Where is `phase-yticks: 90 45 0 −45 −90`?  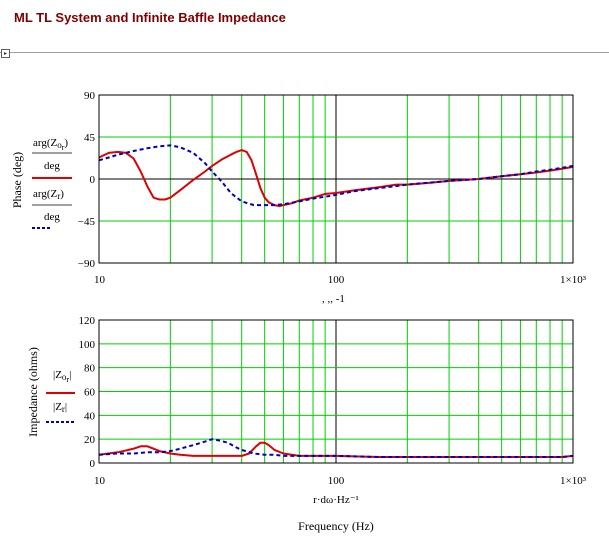
phase-yticks: 90 45 0 −45 −90 is located at coordinates (87, 180).